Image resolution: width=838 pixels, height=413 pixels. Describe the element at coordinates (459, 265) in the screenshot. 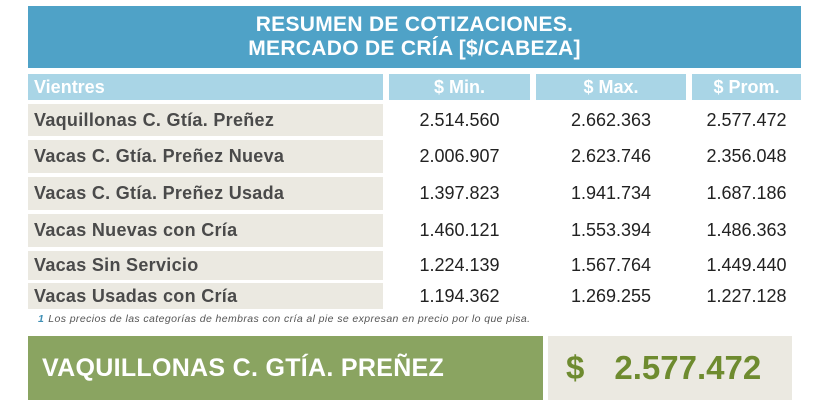

I see `row-min-value: 1.224.139` at that location.